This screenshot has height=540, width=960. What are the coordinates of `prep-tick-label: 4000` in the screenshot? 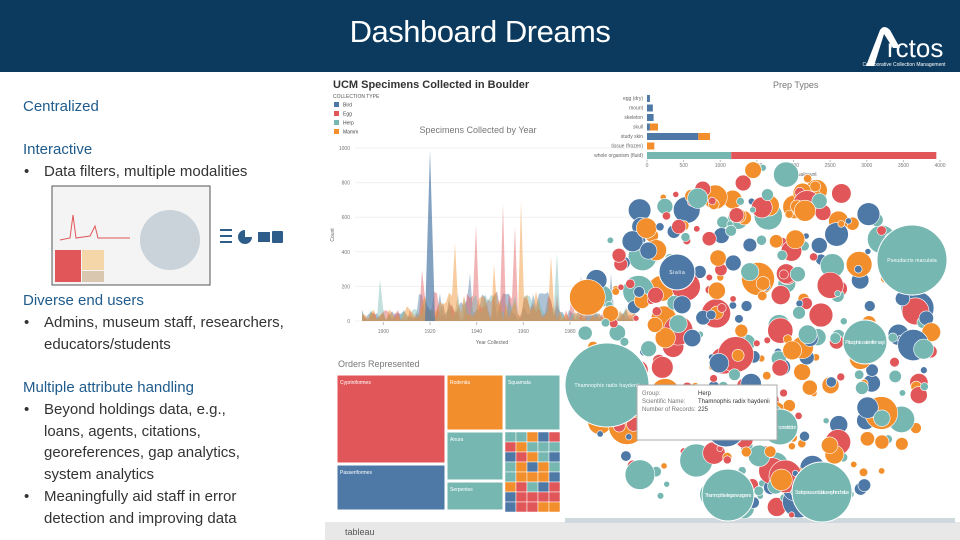 It's located at (939, 166).